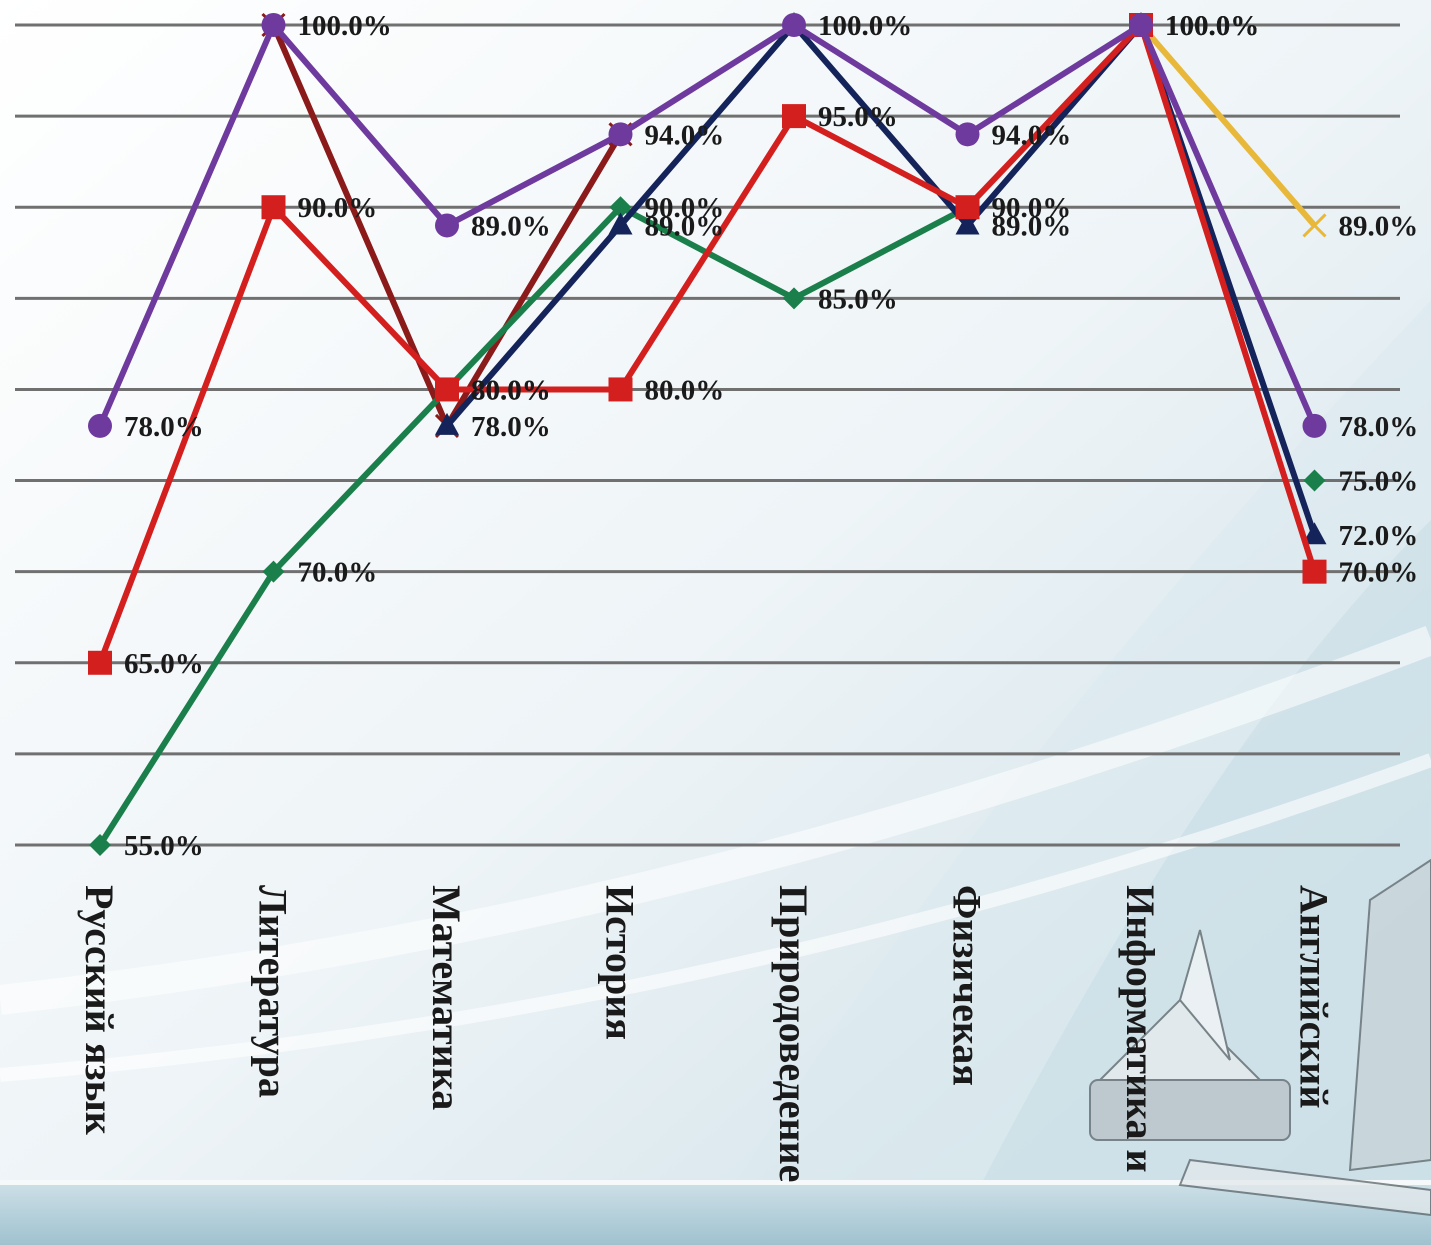 This screenshot has height=1245, width=1431. What do you see at coordinates (620, 962) in the screenshot?
I see `category-label: История` at bounding box center [620, 962].